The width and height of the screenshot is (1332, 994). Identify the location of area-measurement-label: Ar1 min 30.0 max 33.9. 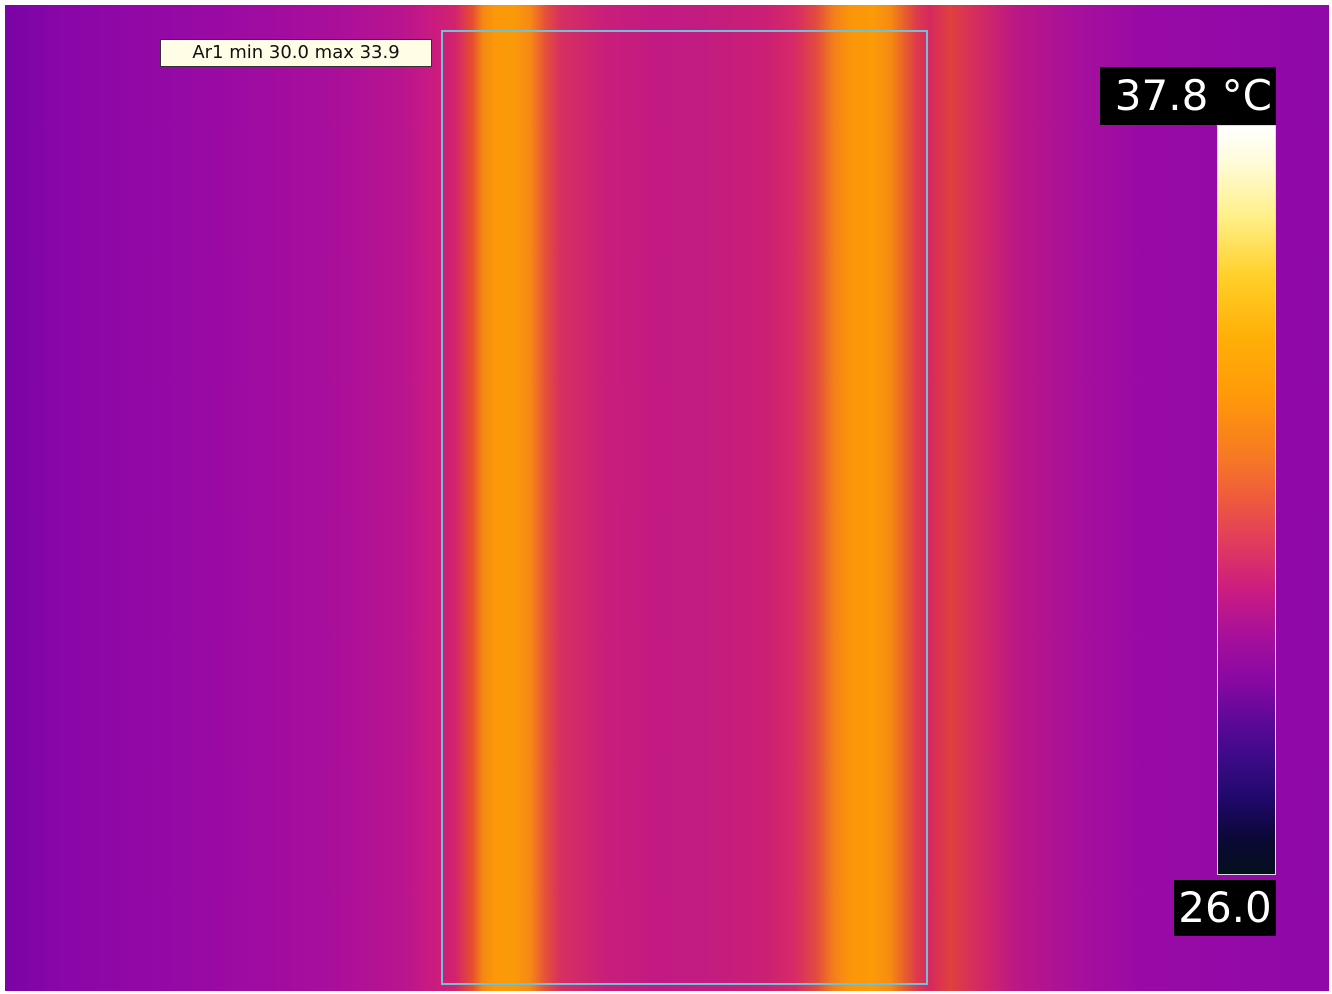
(296, 53).